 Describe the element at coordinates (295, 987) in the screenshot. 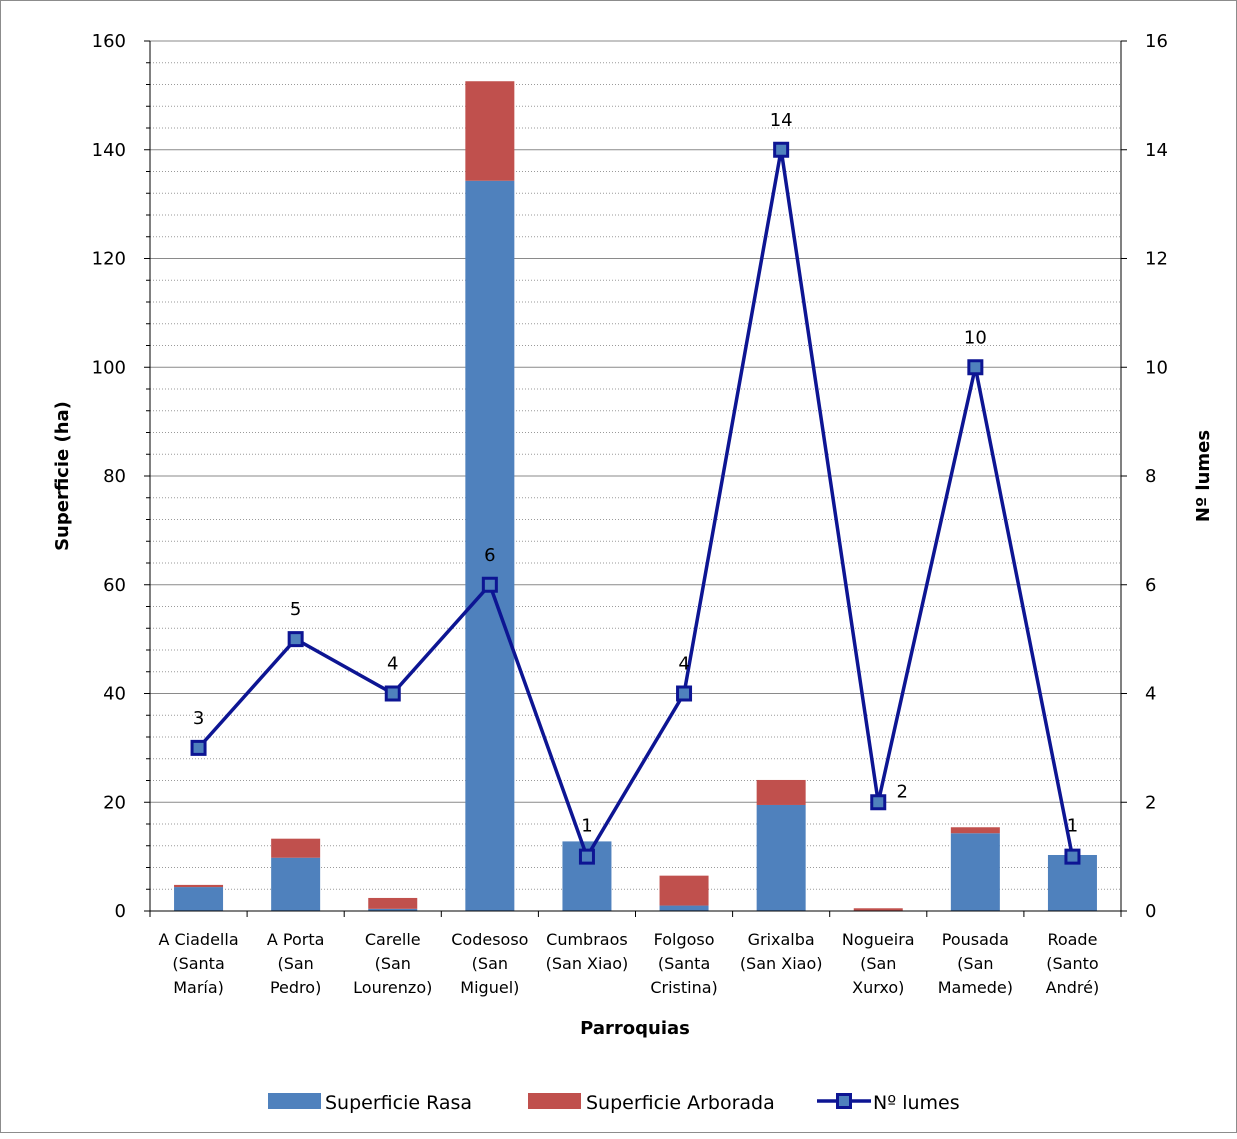

I see `x-category-label: Pedro)` at that location.